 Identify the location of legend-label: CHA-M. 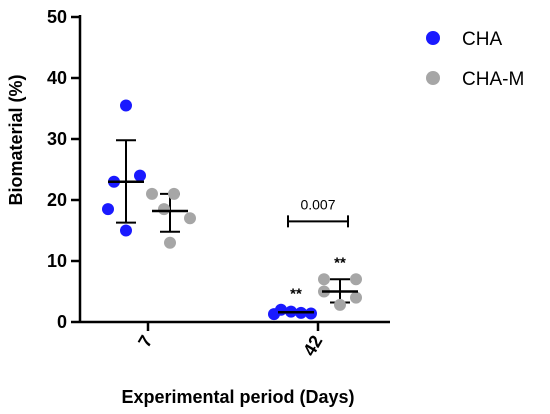
(493, 79).